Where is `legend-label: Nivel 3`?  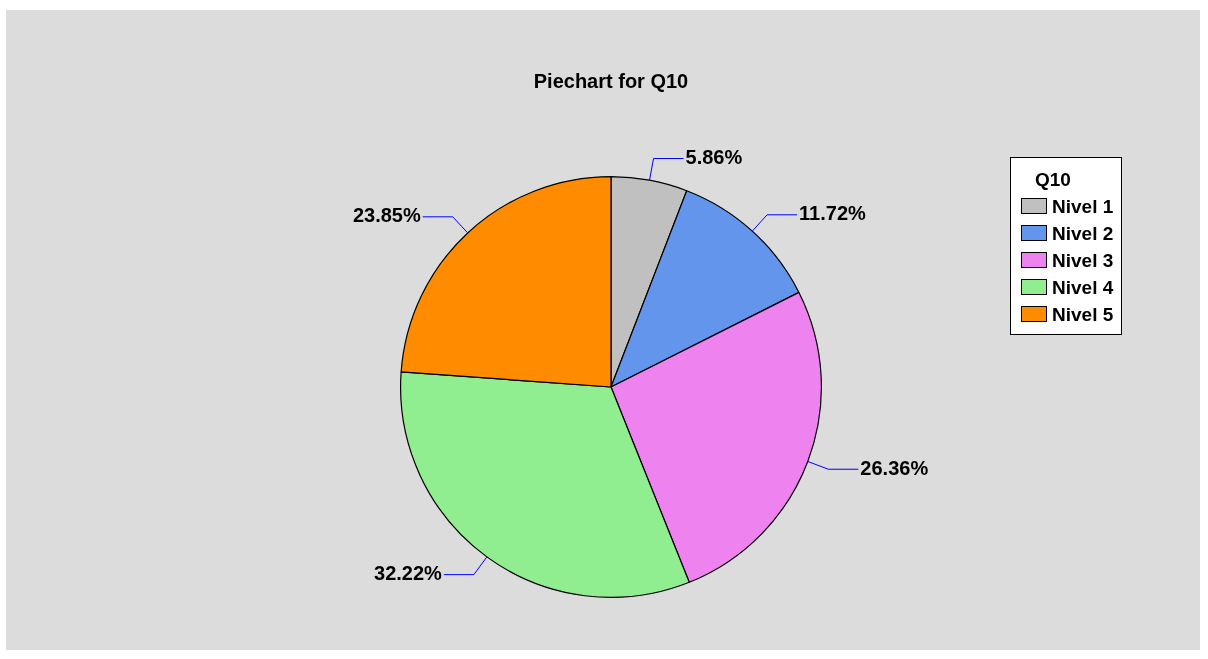 legend-label: Nivel 3 is located at coordinates (1082, 261).